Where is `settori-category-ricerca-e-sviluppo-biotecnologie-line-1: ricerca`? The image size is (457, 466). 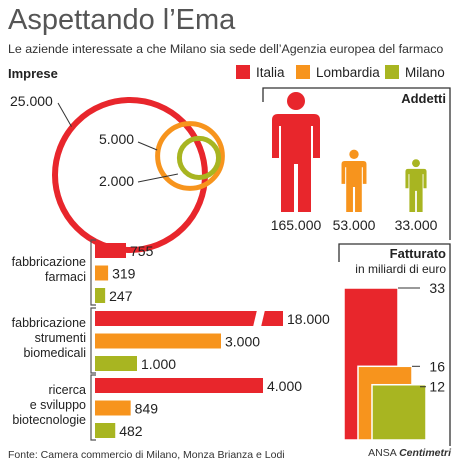 settori-category-ricerca-e-sviluppo-biotecnologie-line-1: ricerca is located at coordinates (67, 390).